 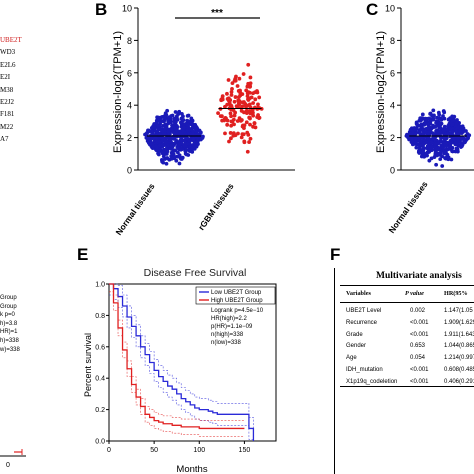 What do you see at coordinates (407, 207) in the screenshot?
I see `panel-c-xlabel-normal: Normal tissues` at bounding box center [407, 207].